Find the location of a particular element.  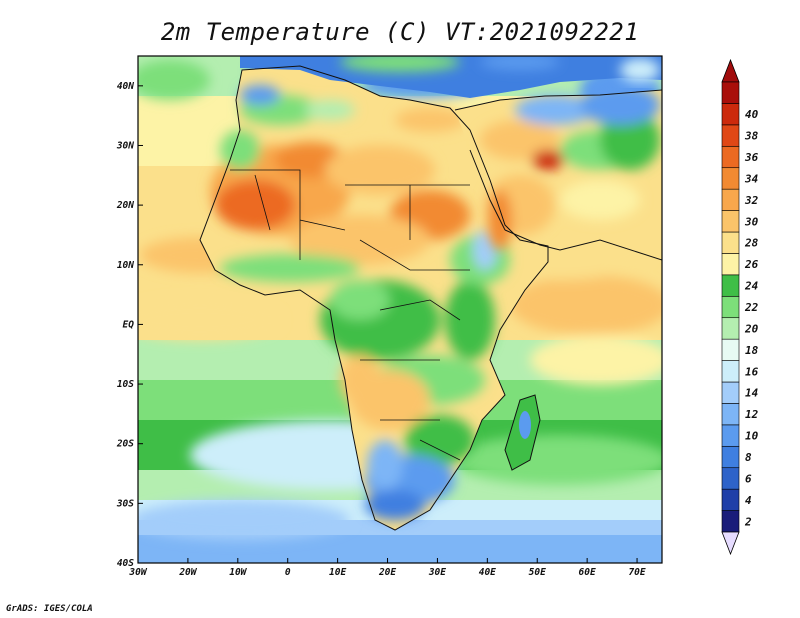

colorbar-label: 16 is located at coordinates (752, 371).